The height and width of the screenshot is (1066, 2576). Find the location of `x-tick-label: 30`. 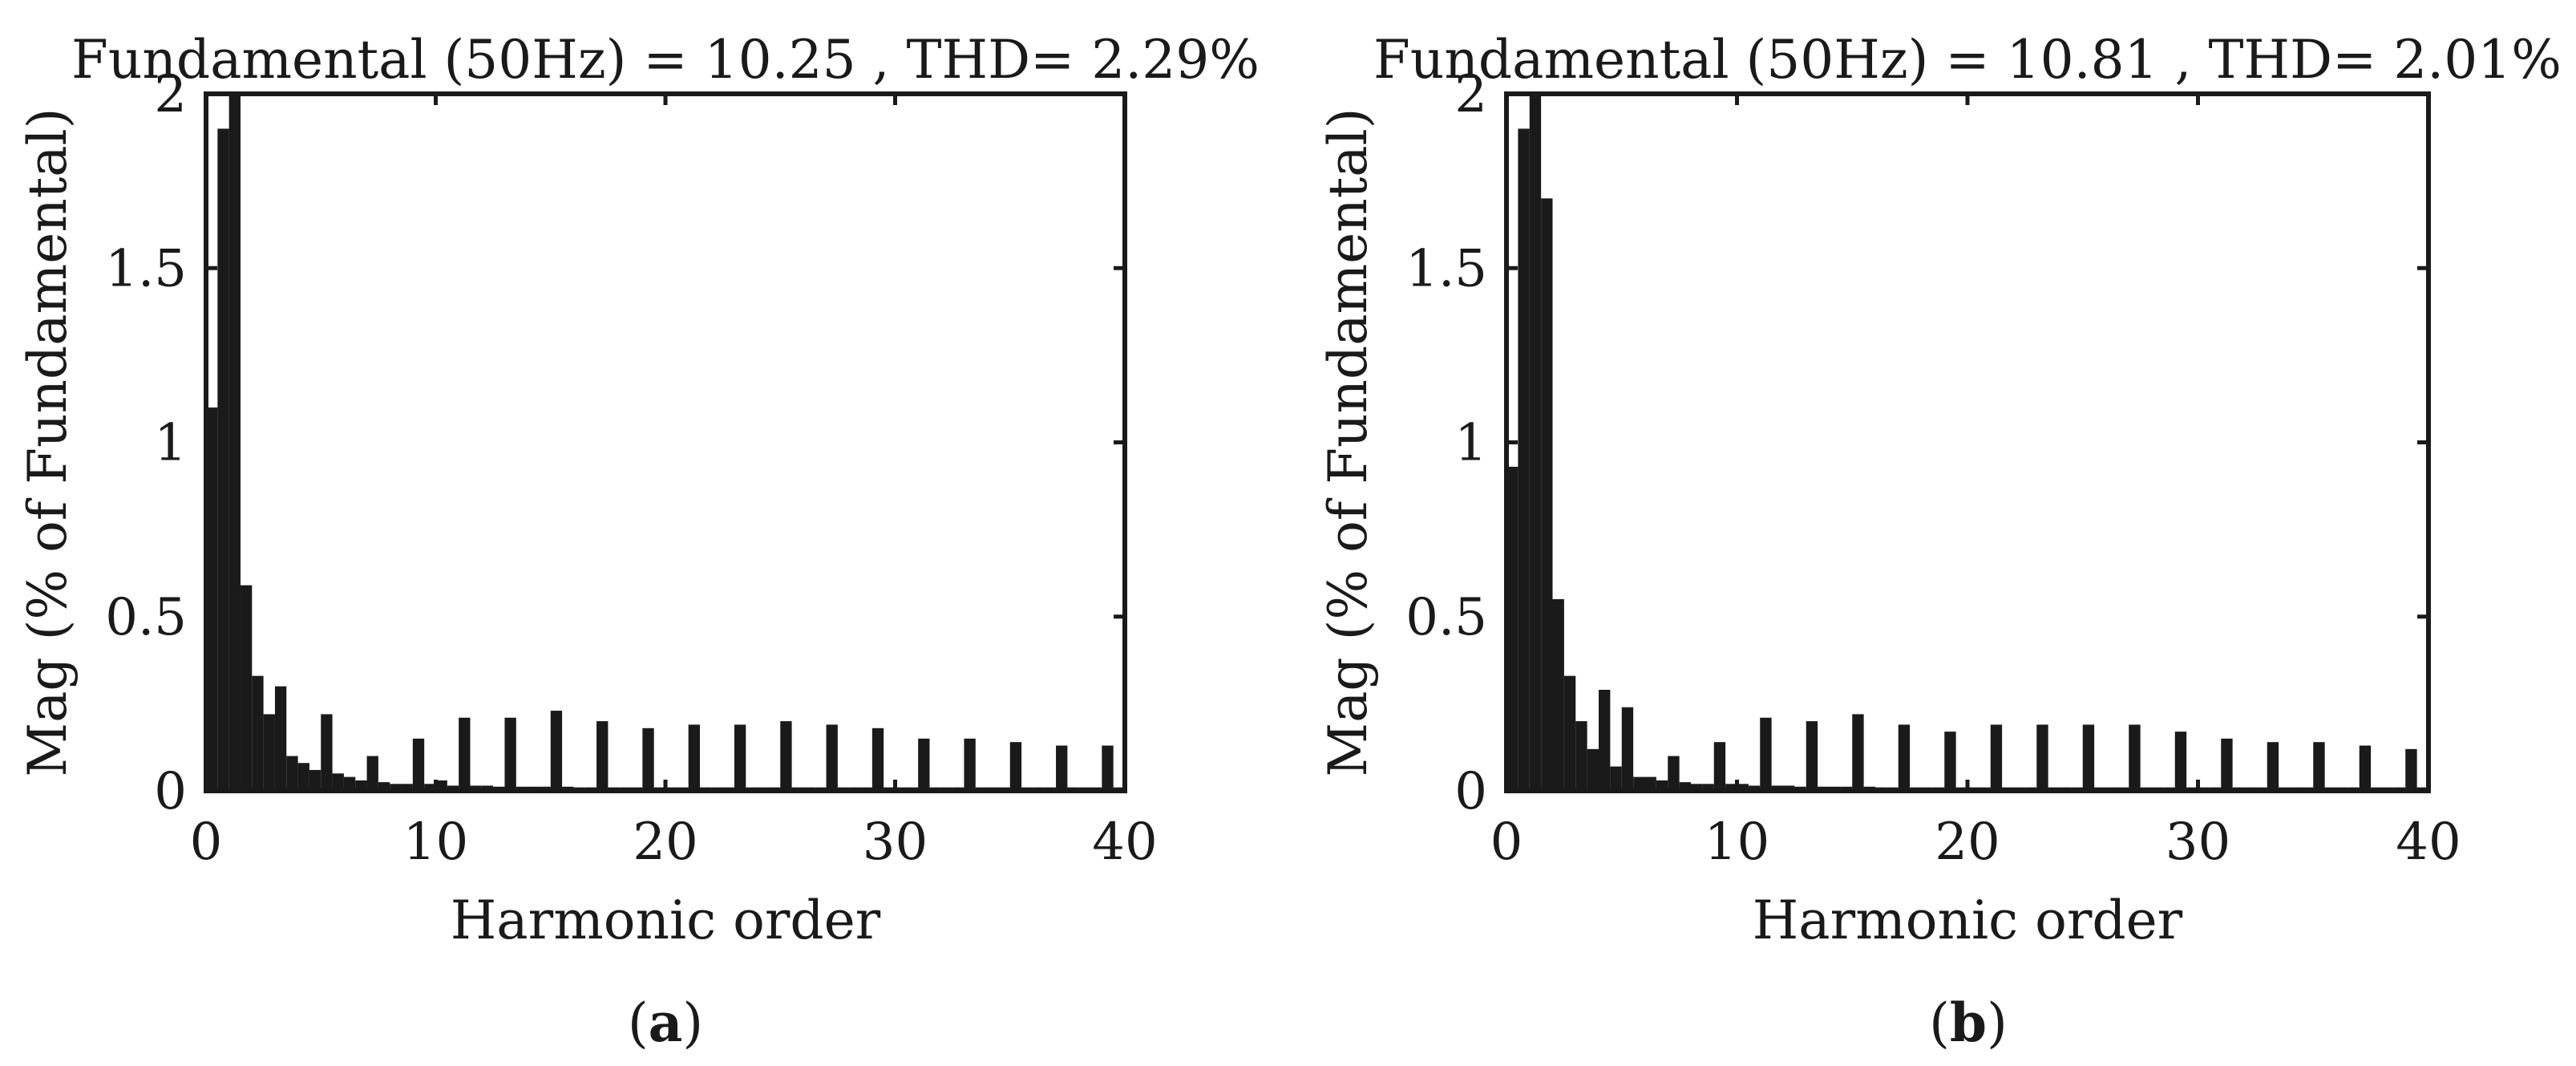

x-tick-label: 30 is located at coordinates (2198, 842).